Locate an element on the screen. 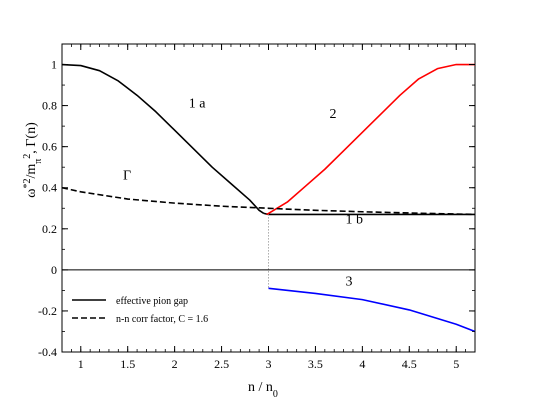 This screenshot has width=537, height=415. label-2: 2 is located at coordinates (333, 114).